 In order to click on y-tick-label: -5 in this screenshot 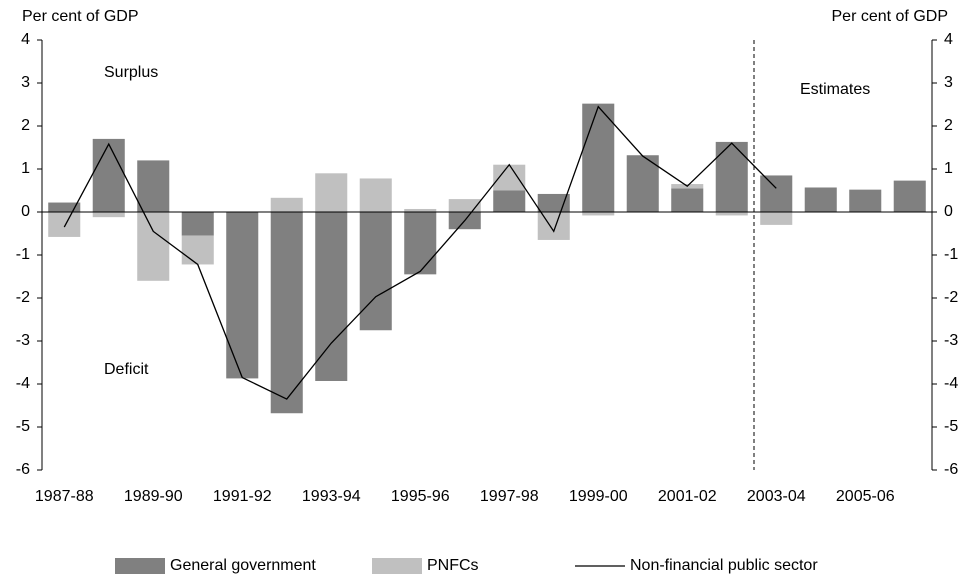, I will do `click(23, 426)`.